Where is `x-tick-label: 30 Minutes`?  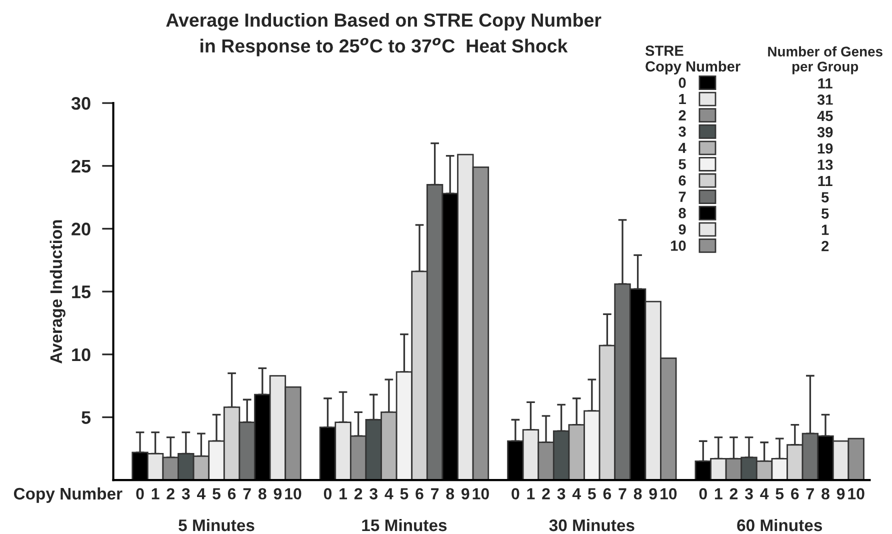 x-tick-label: 30 Minutes is located at coordinates (591, 525).